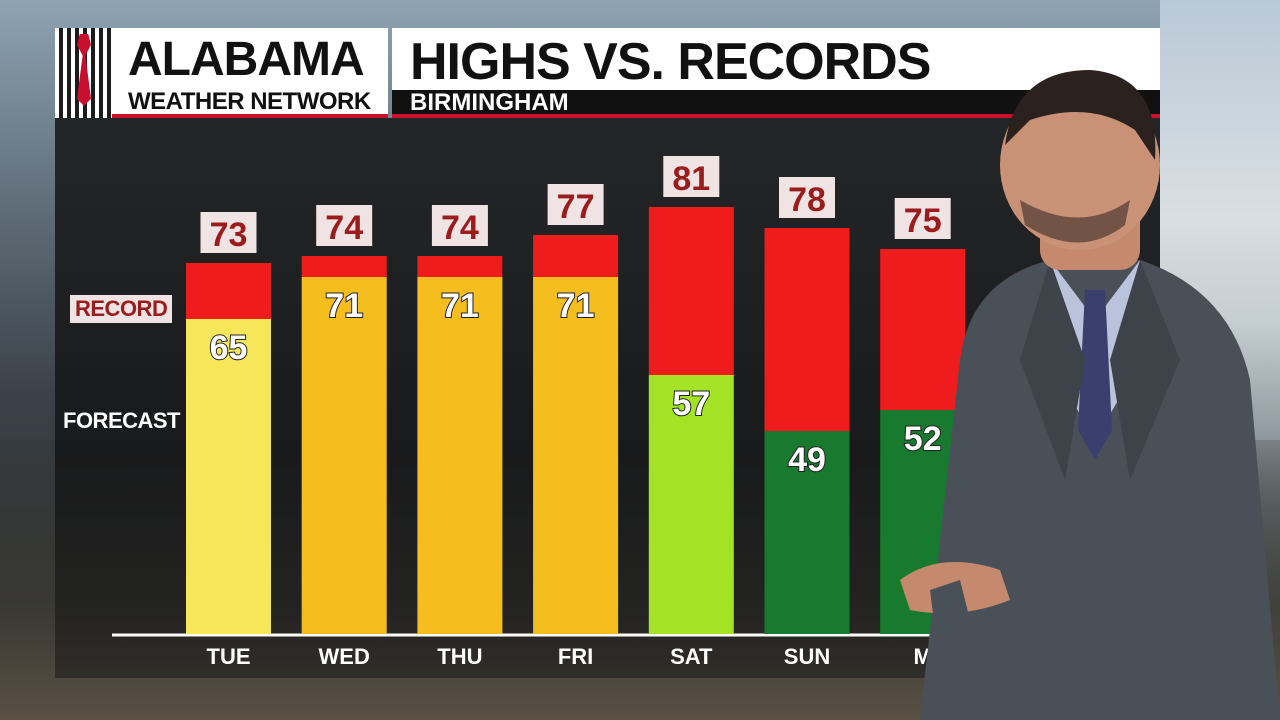  What do you see at coordinates (489, 102) in the screenshot?
I see `location-subtitle: BIRMINGHAM` at bounding box center [489, 102].